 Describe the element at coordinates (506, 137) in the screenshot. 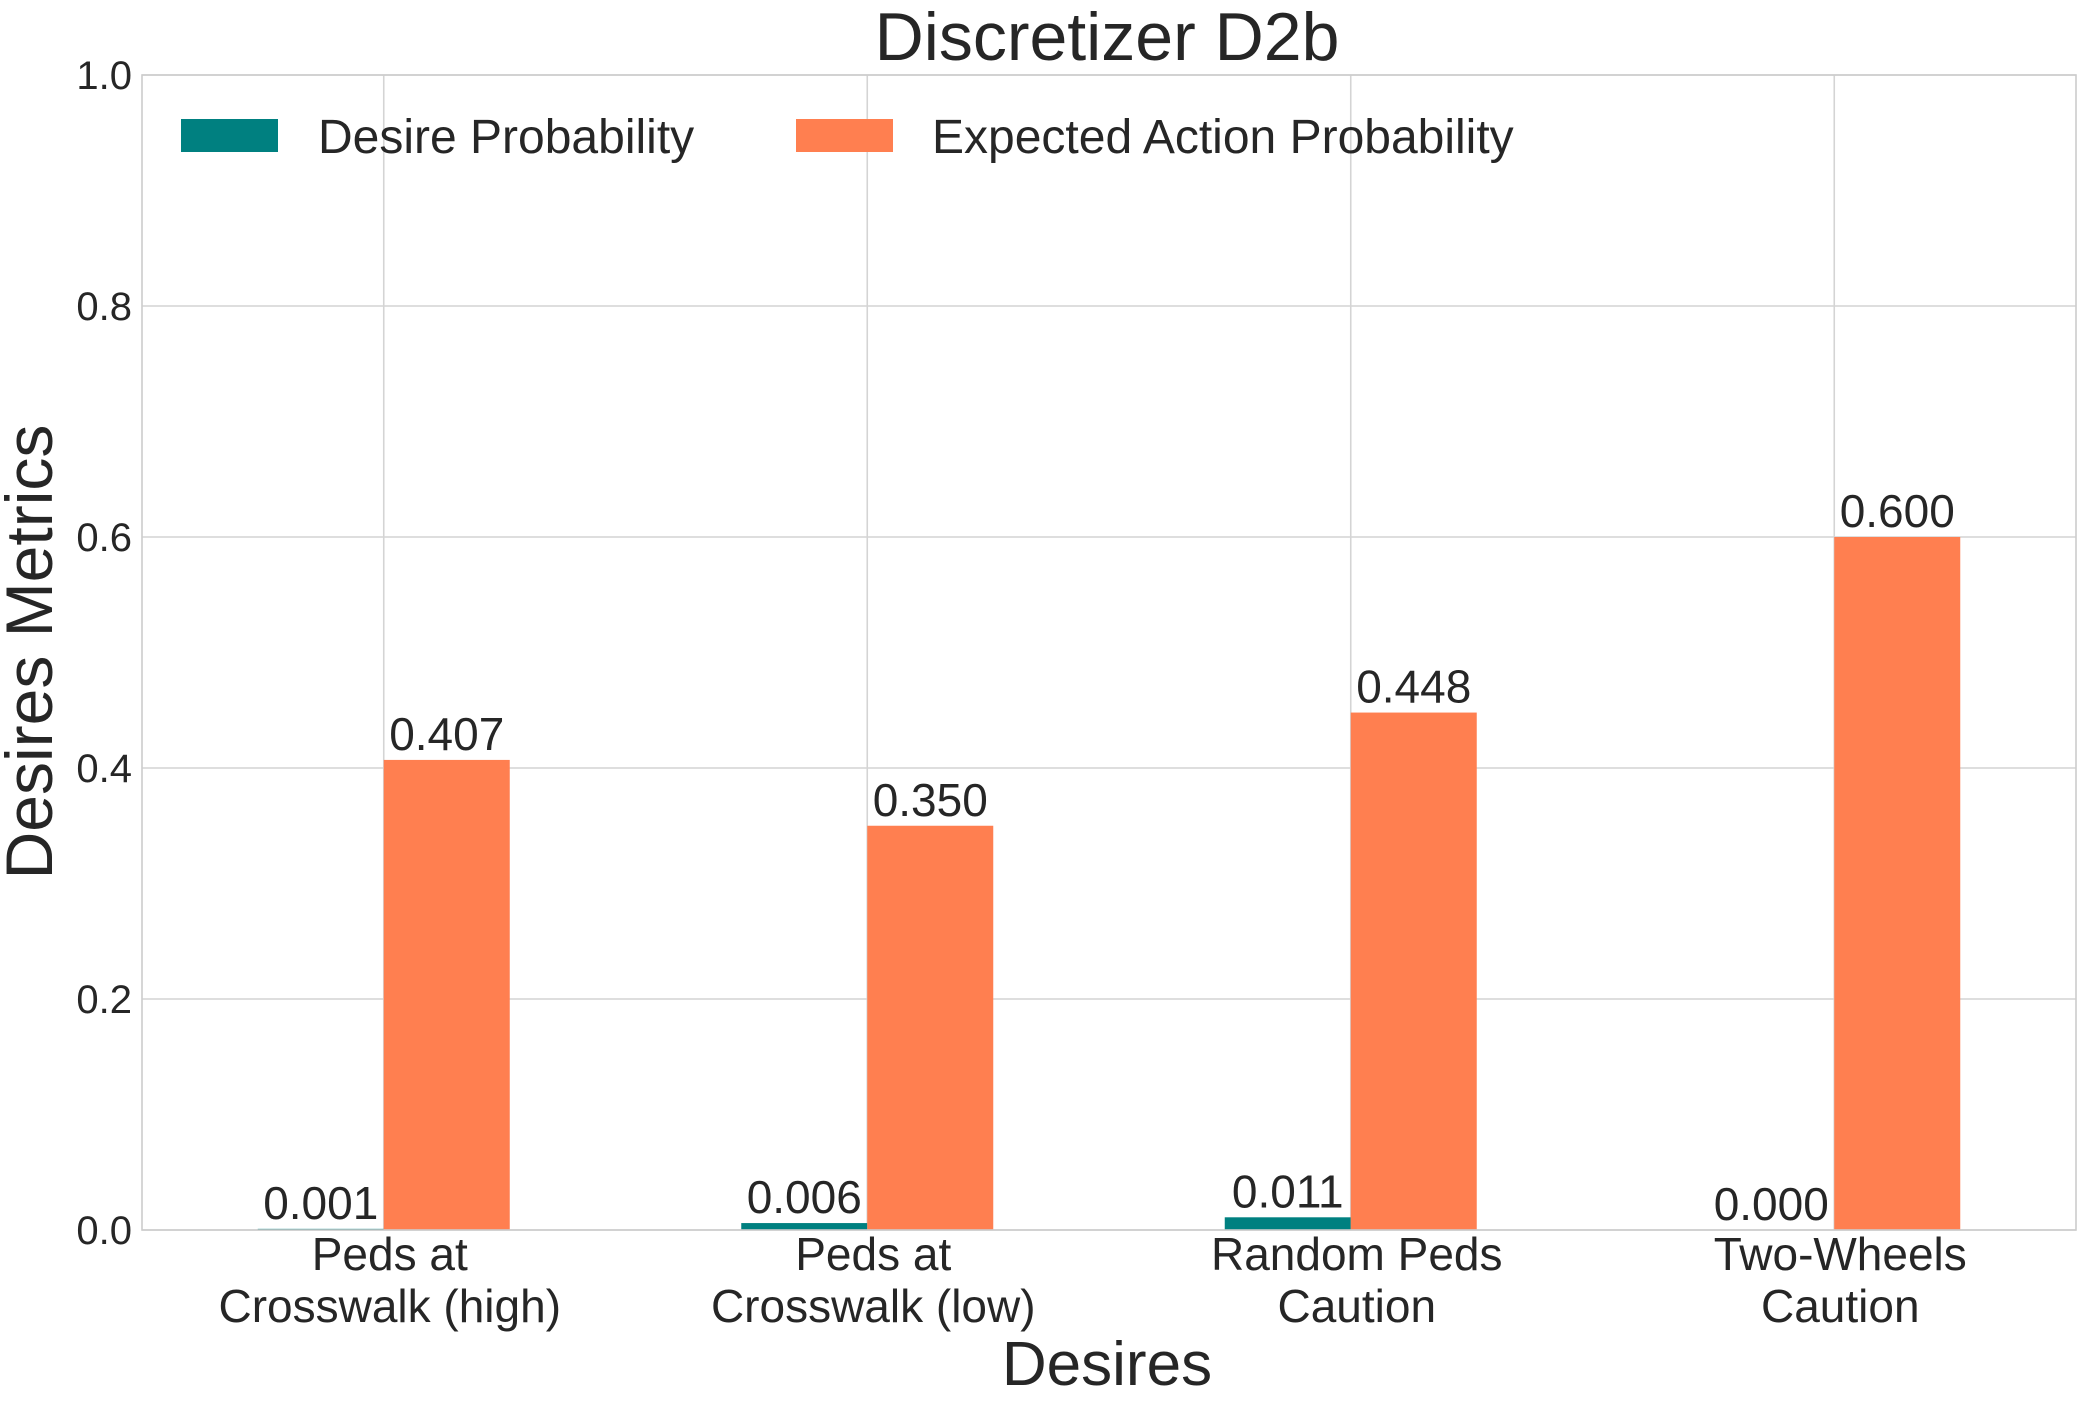

I see `legend-label: Desire Probability` at that location.